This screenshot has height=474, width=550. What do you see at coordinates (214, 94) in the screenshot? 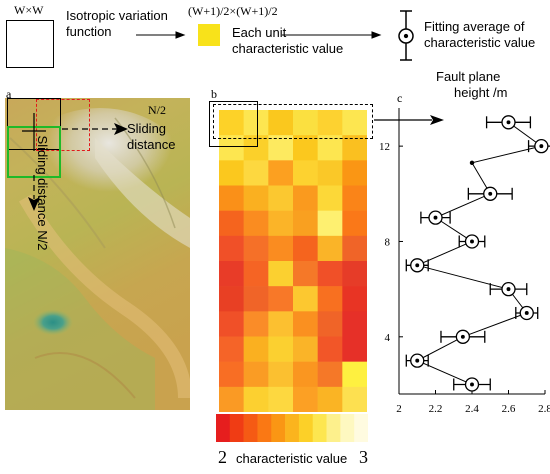
I see `panel-b-tag: b` at bounding box center [214, 94].